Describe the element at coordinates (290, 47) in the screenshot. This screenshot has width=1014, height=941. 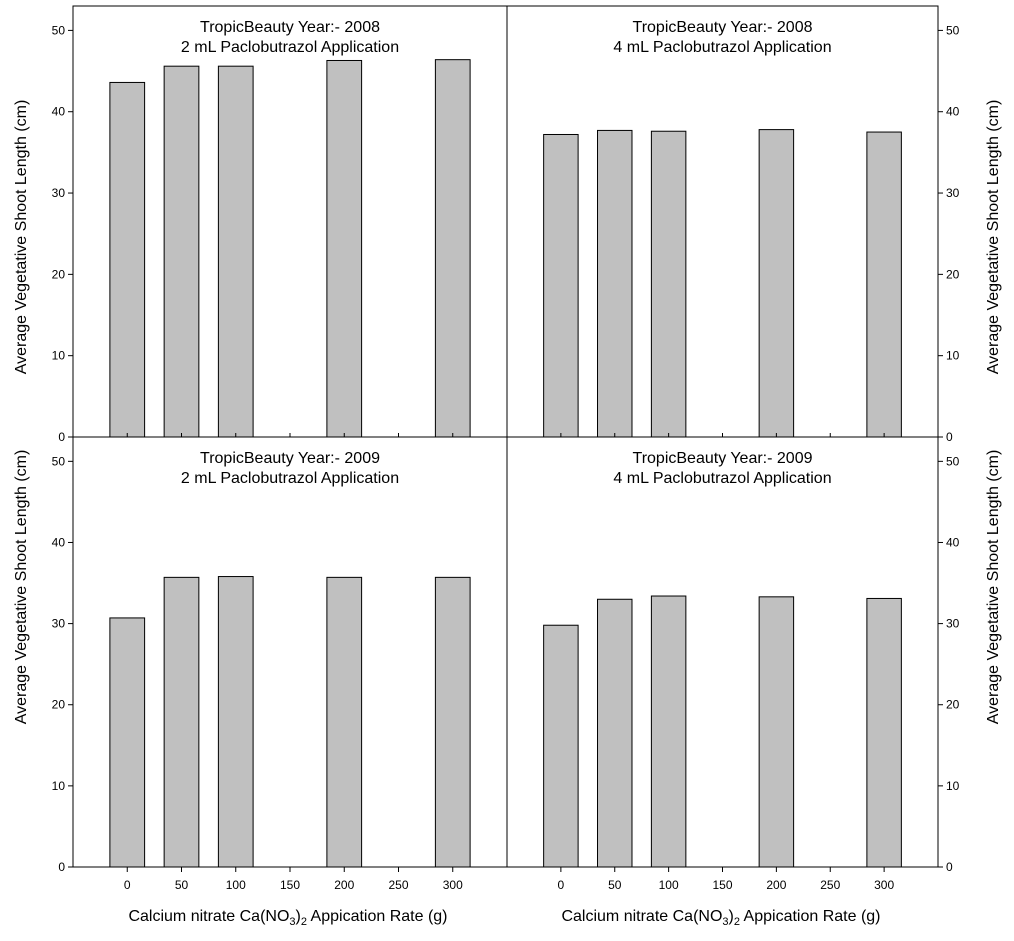
I see `panel-subtitle-top-left: 2 mL Paclobutrazol Application` at that location.